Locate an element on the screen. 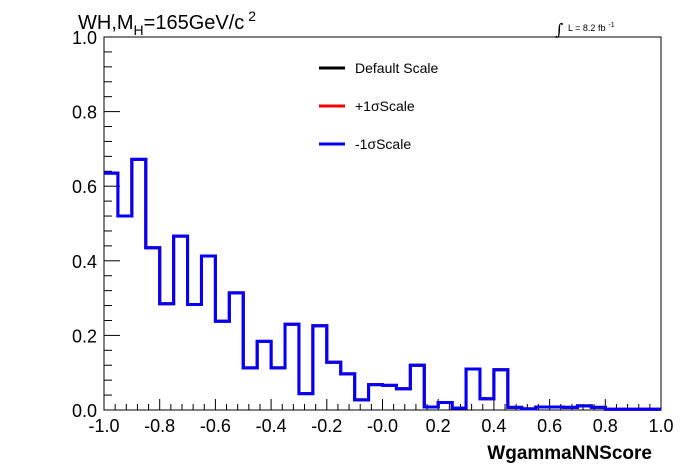 The width and height of the screenshot is (696, 472). x-tick-label: -0.0 is located at coordinates (382, 426).